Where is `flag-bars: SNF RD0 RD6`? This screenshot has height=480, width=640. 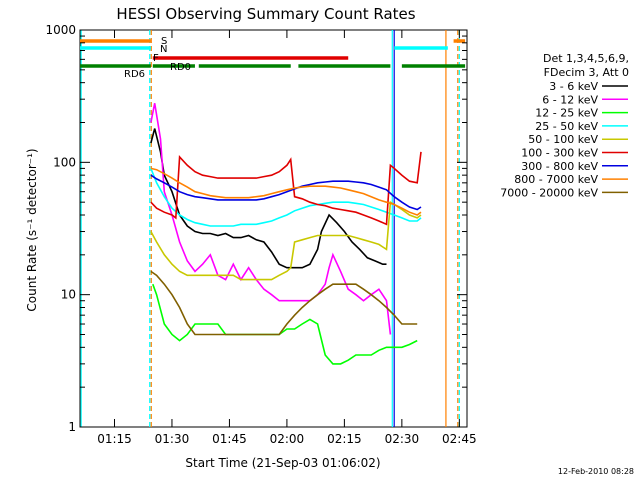
flag-bars: SNF RD0 RD6 is located at coordinates (273, 58).